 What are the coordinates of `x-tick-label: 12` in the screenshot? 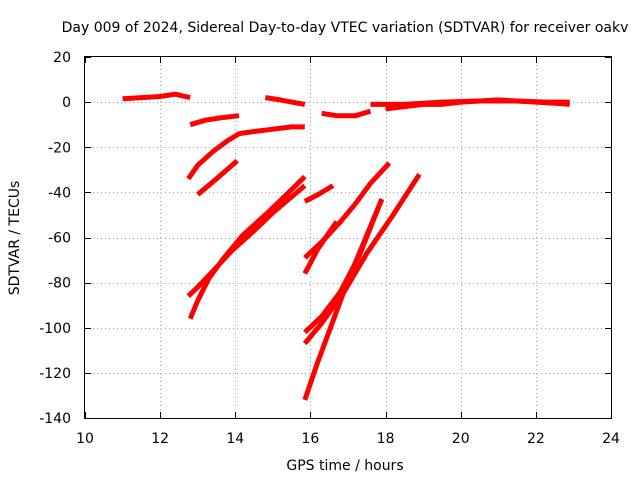 It's located at (160, 439).